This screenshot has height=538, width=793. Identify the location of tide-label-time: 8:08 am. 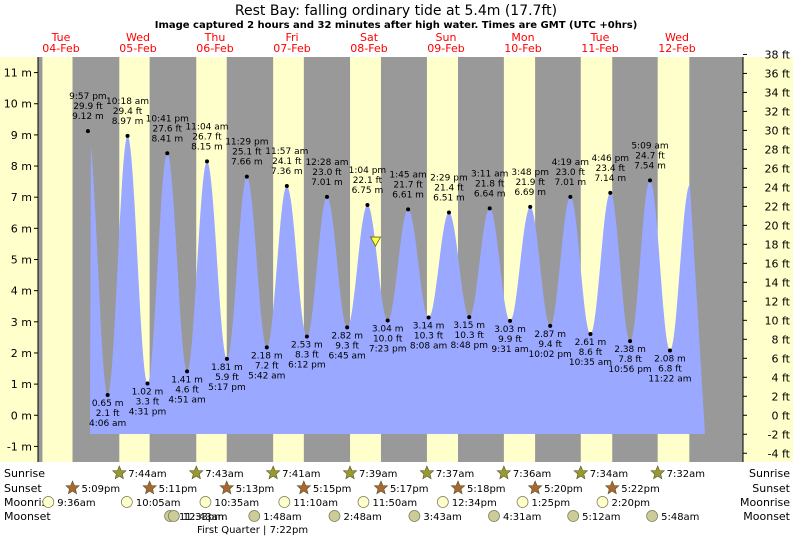
(428, 346).